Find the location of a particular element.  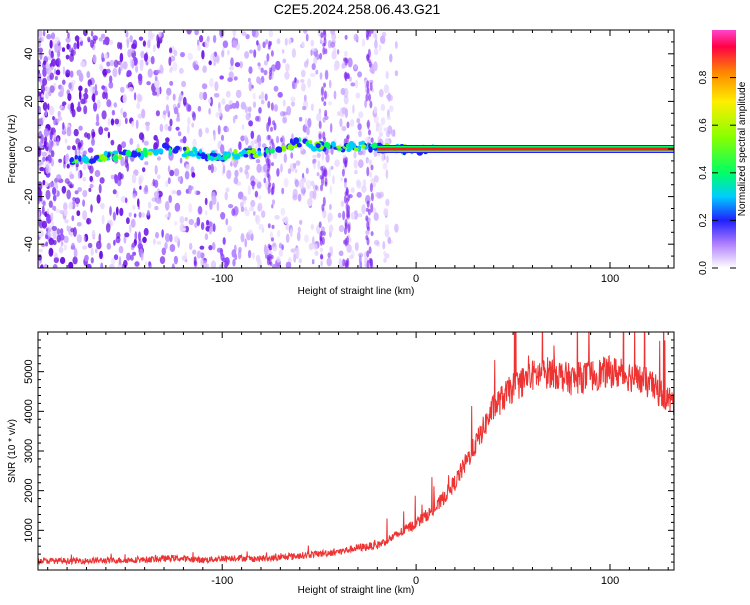

colorbar-gradient is located at coordinates (724, 149).